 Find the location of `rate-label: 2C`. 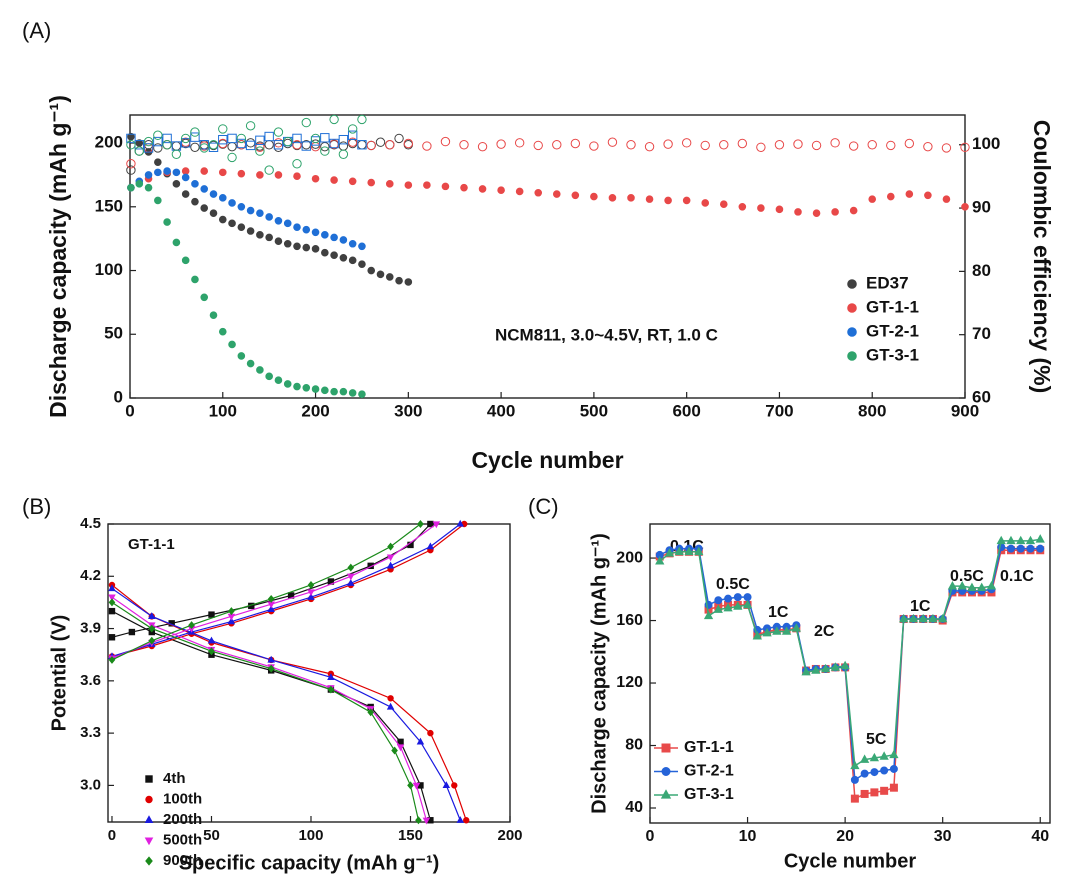

rate-label: 2C is located at coordinates (824, 631).